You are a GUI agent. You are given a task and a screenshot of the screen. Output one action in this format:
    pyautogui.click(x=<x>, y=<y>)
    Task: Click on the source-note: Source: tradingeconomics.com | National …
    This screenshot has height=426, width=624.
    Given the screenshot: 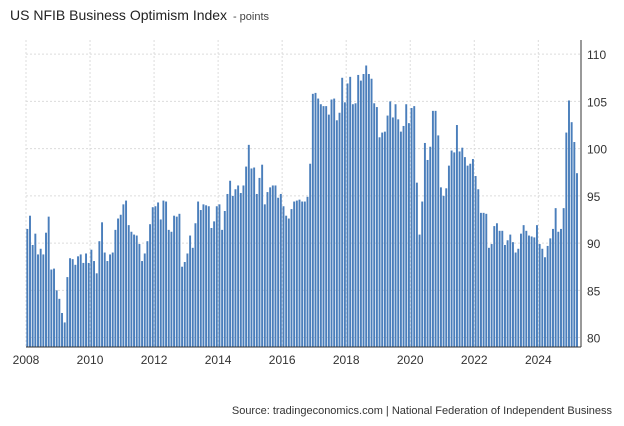 What is the action you would take?
    pyautogui.click(x=421, y=411)
    